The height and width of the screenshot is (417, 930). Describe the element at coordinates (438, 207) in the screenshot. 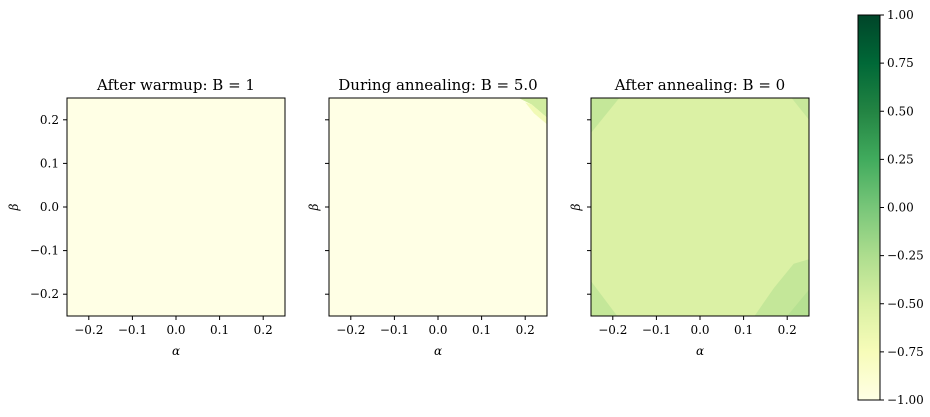

I see `panel-2-background` at that location.